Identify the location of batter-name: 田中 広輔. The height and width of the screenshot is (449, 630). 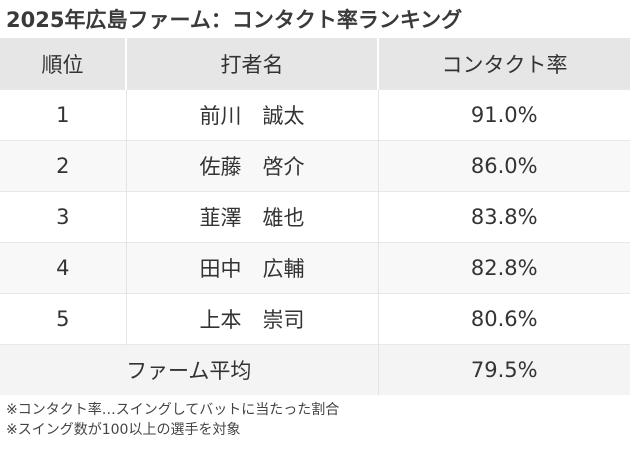
(252, 269).